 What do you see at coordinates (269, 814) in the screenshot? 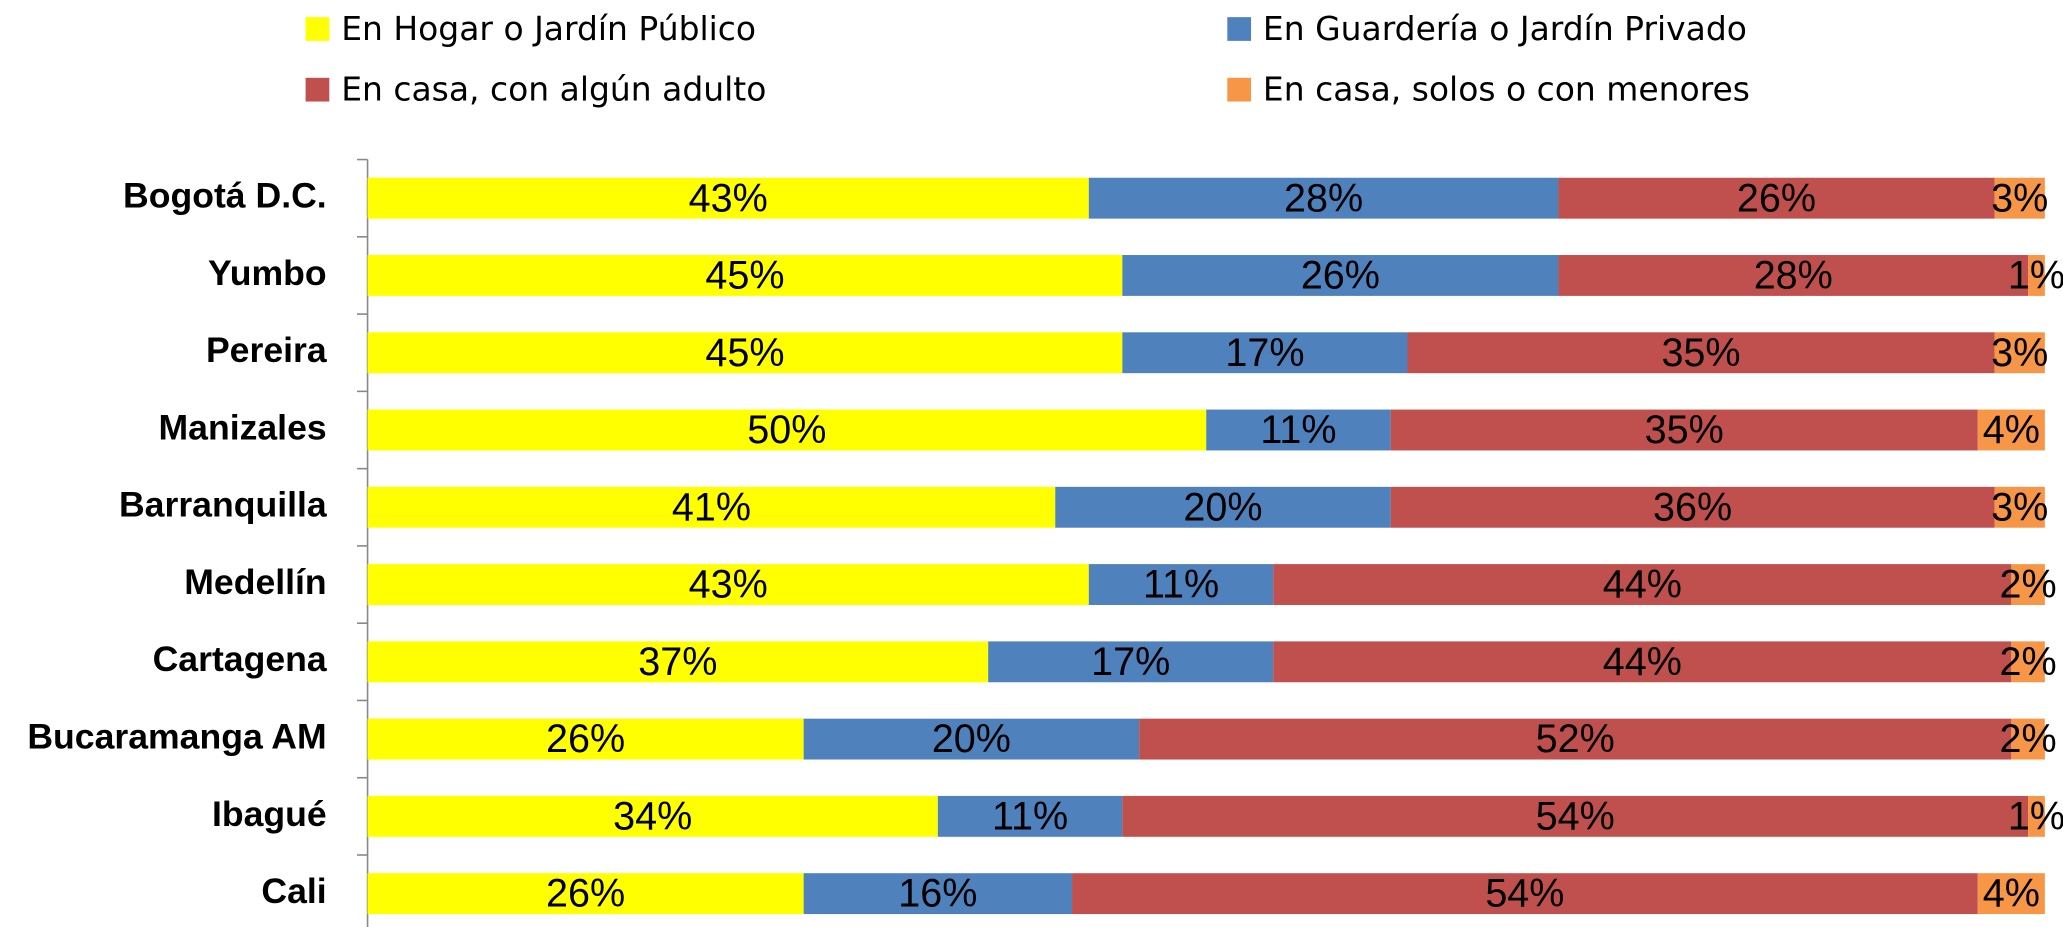
I see `y-tick-label: Ibagué` at bounding box center [269, 814].